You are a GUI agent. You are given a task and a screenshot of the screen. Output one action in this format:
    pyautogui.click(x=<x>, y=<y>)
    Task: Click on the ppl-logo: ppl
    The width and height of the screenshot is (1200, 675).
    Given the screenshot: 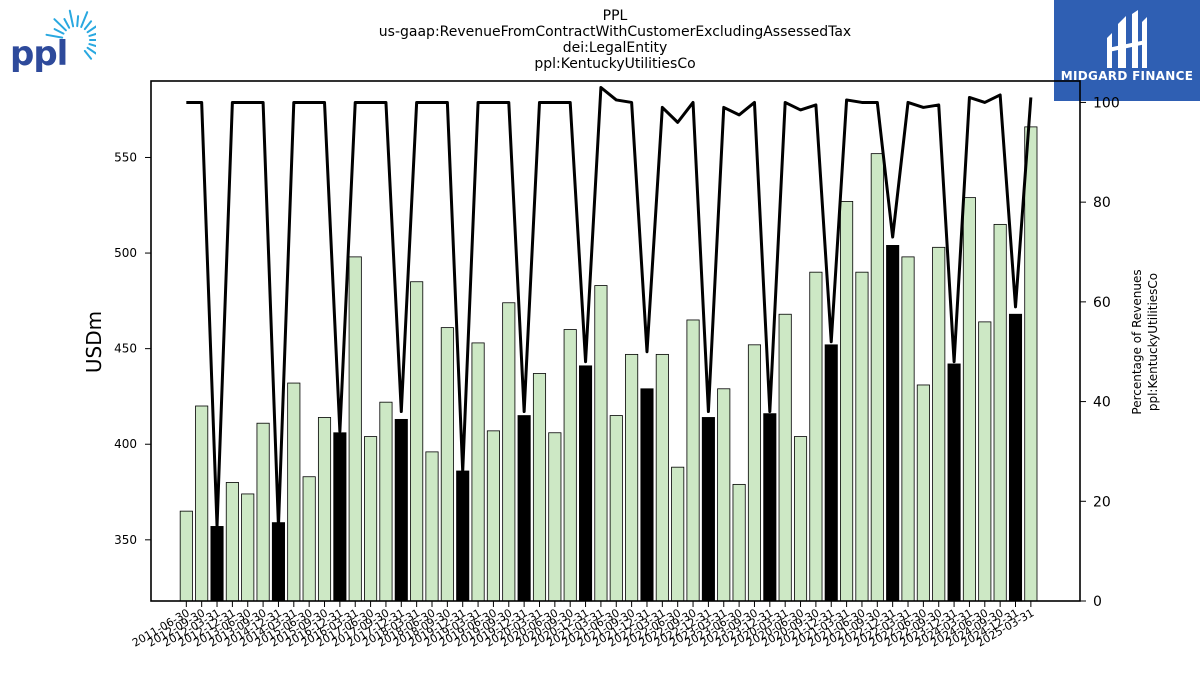 What is the action you would take?
    pyautogui.click(x=55, y=41)
    